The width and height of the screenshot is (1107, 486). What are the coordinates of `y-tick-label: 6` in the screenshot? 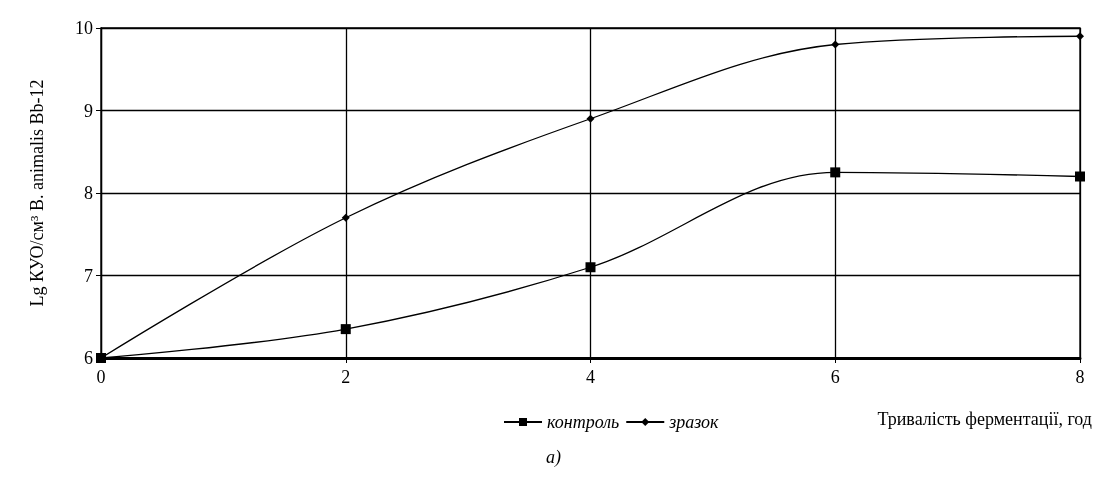 It's located at (88, 358).